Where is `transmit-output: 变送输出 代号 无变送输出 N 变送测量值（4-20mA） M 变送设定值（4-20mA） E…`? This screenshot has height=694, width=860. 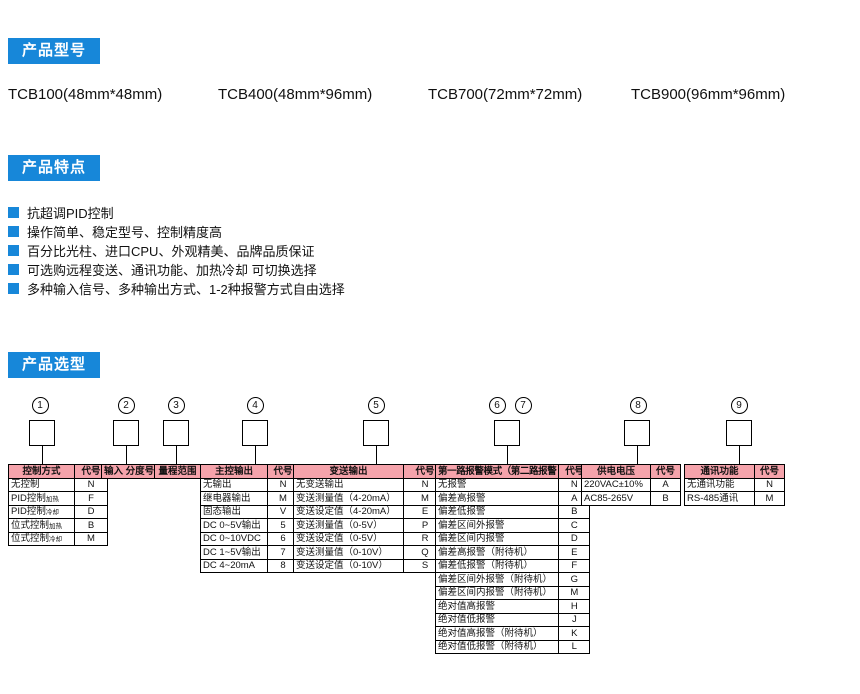 transmit-output: 变送输出 代号 无变送输出 N 变送测量值（4-20mA） M 变送设定值（4-20mA） E… is located at coordinates (370, 518).